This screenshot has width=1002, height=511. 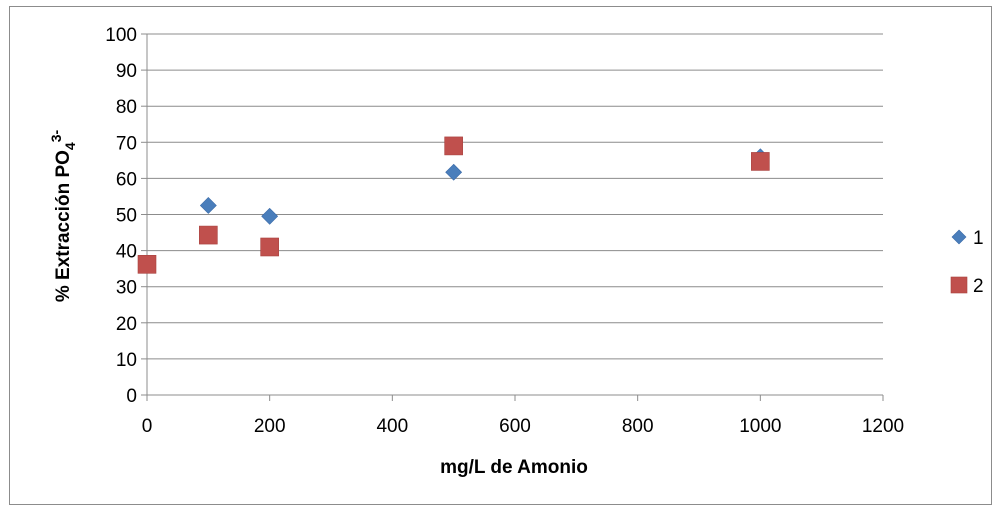 What do you see at coordinates (126, 107) in the screenshot?
I see `y-tick-label: 80` at bounding box center [126, 107].